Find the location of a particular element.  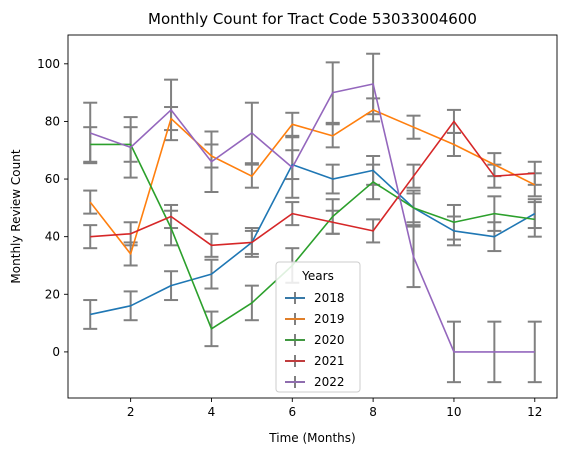

x-tick-label: 10 is located at coordinates (453, 412).